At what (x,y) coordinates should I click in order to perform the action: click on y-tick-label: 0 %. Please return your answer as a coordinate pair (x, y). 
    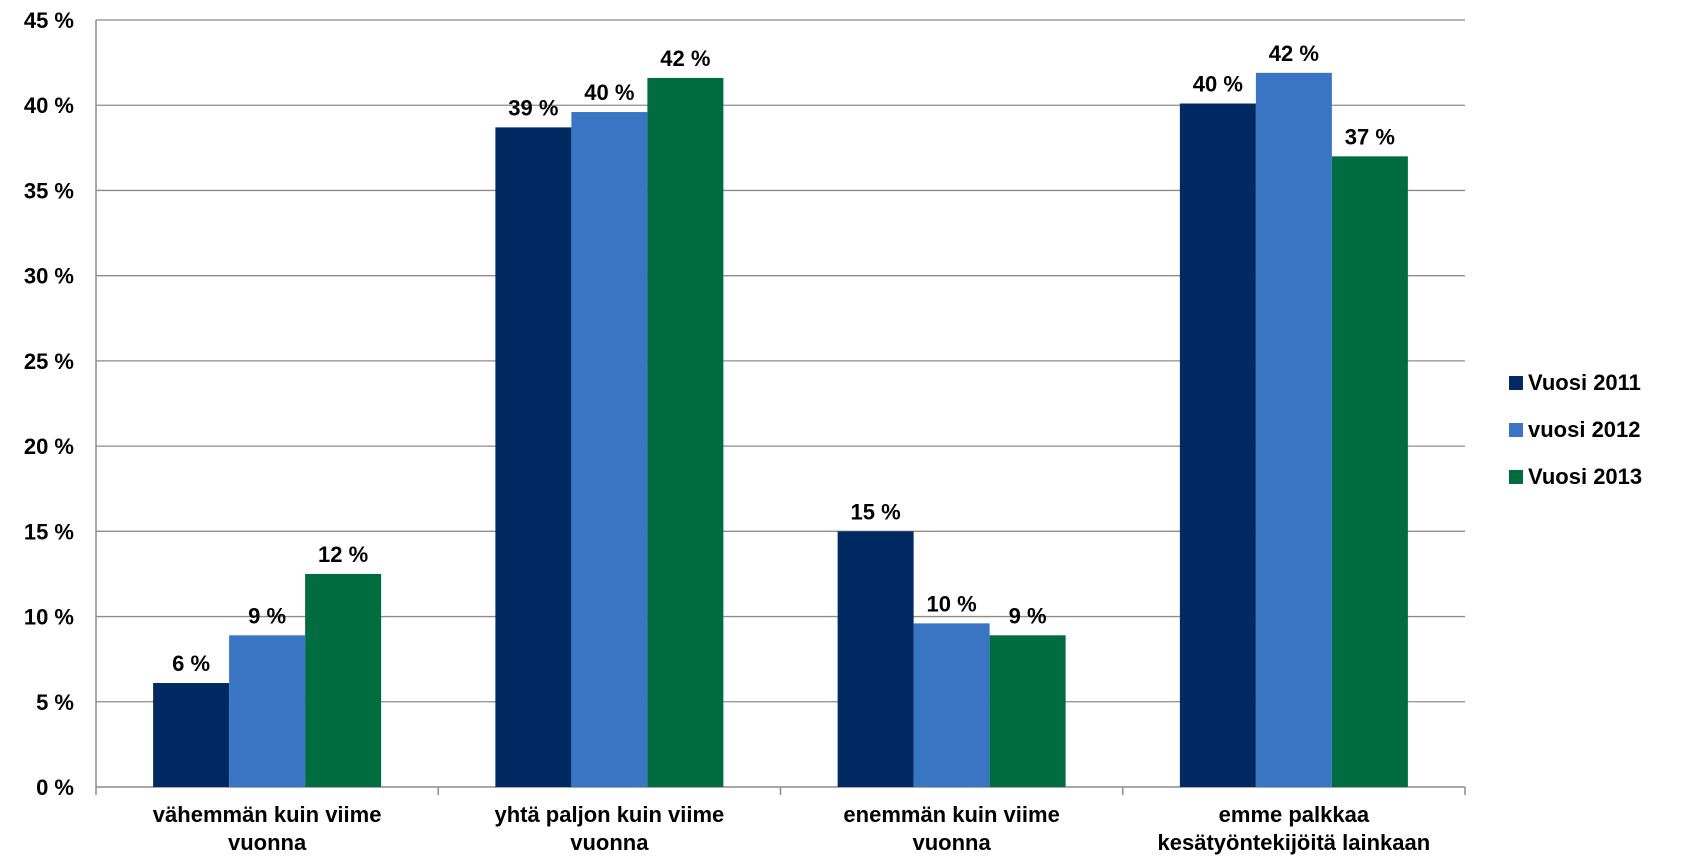
    Looking at the image, I should click on (55, 787).